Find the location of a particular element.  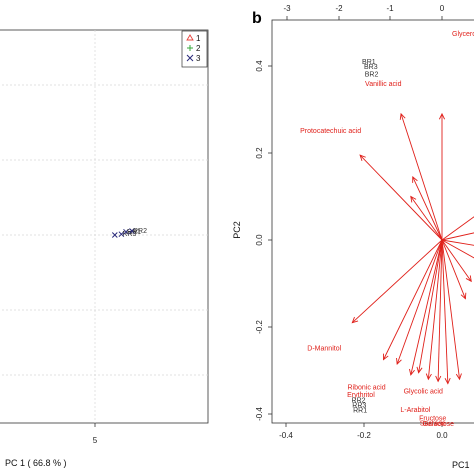

variable-label: Glycerol is located at coordinates (463, 34).